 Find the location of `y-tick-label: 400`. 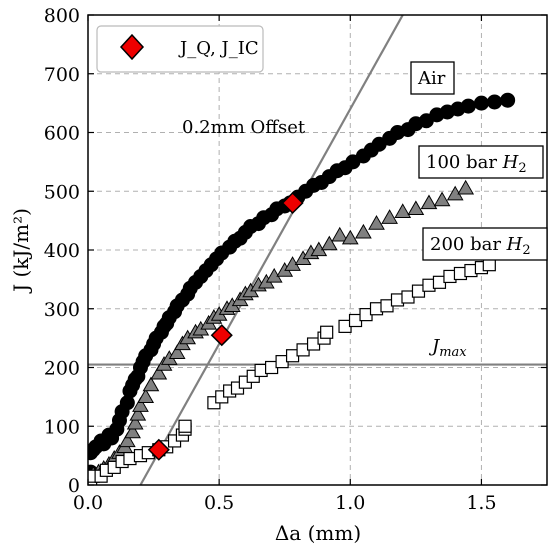

y-tick-label: 400 is located at coordinates (62, 251).